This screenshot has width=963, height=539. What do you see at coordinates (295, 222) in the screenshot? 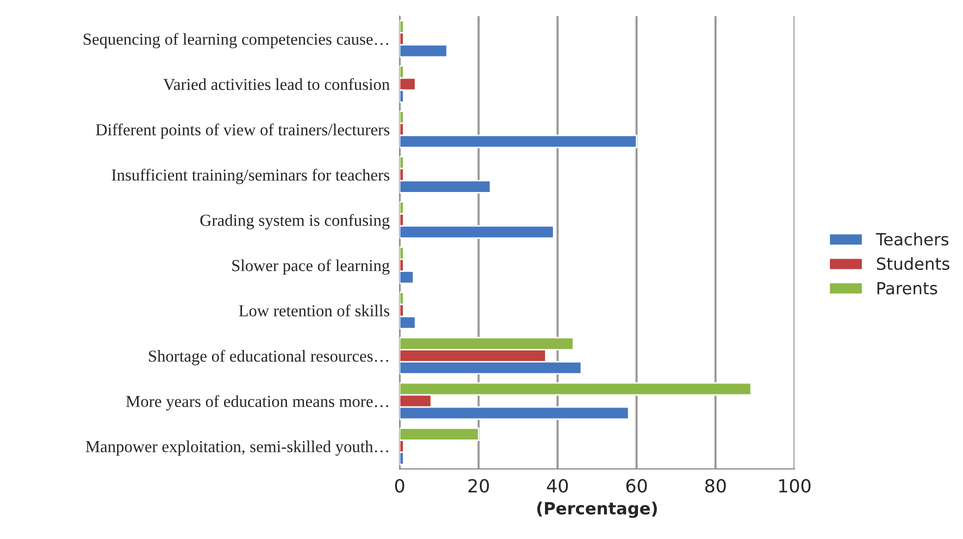
I see `y-tick-label: Grading system is confusing` at bounding box center [295, 222].